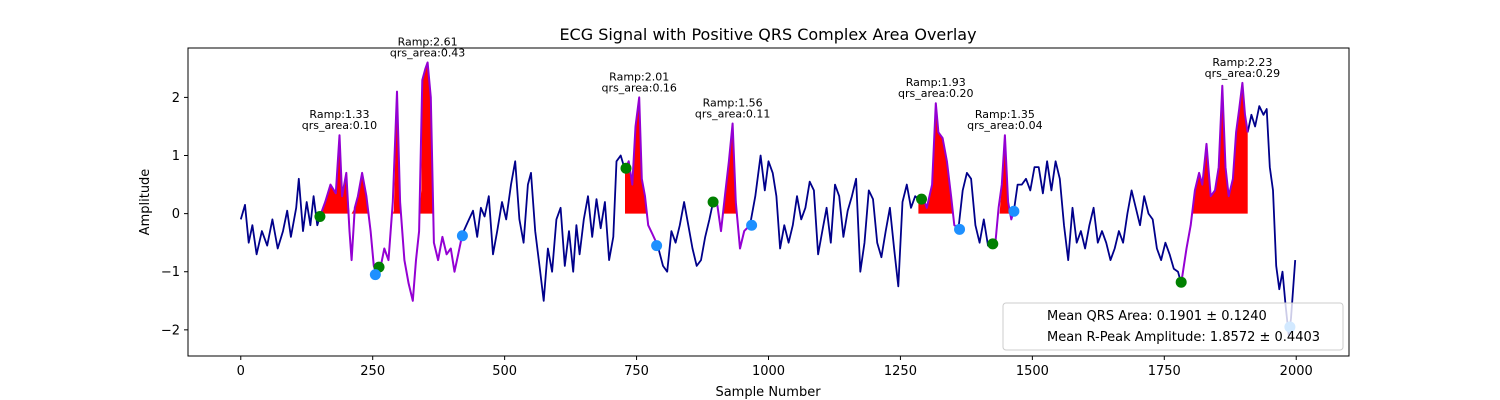  I want to click on y-tick-label-2: 0, so click(176, 214).